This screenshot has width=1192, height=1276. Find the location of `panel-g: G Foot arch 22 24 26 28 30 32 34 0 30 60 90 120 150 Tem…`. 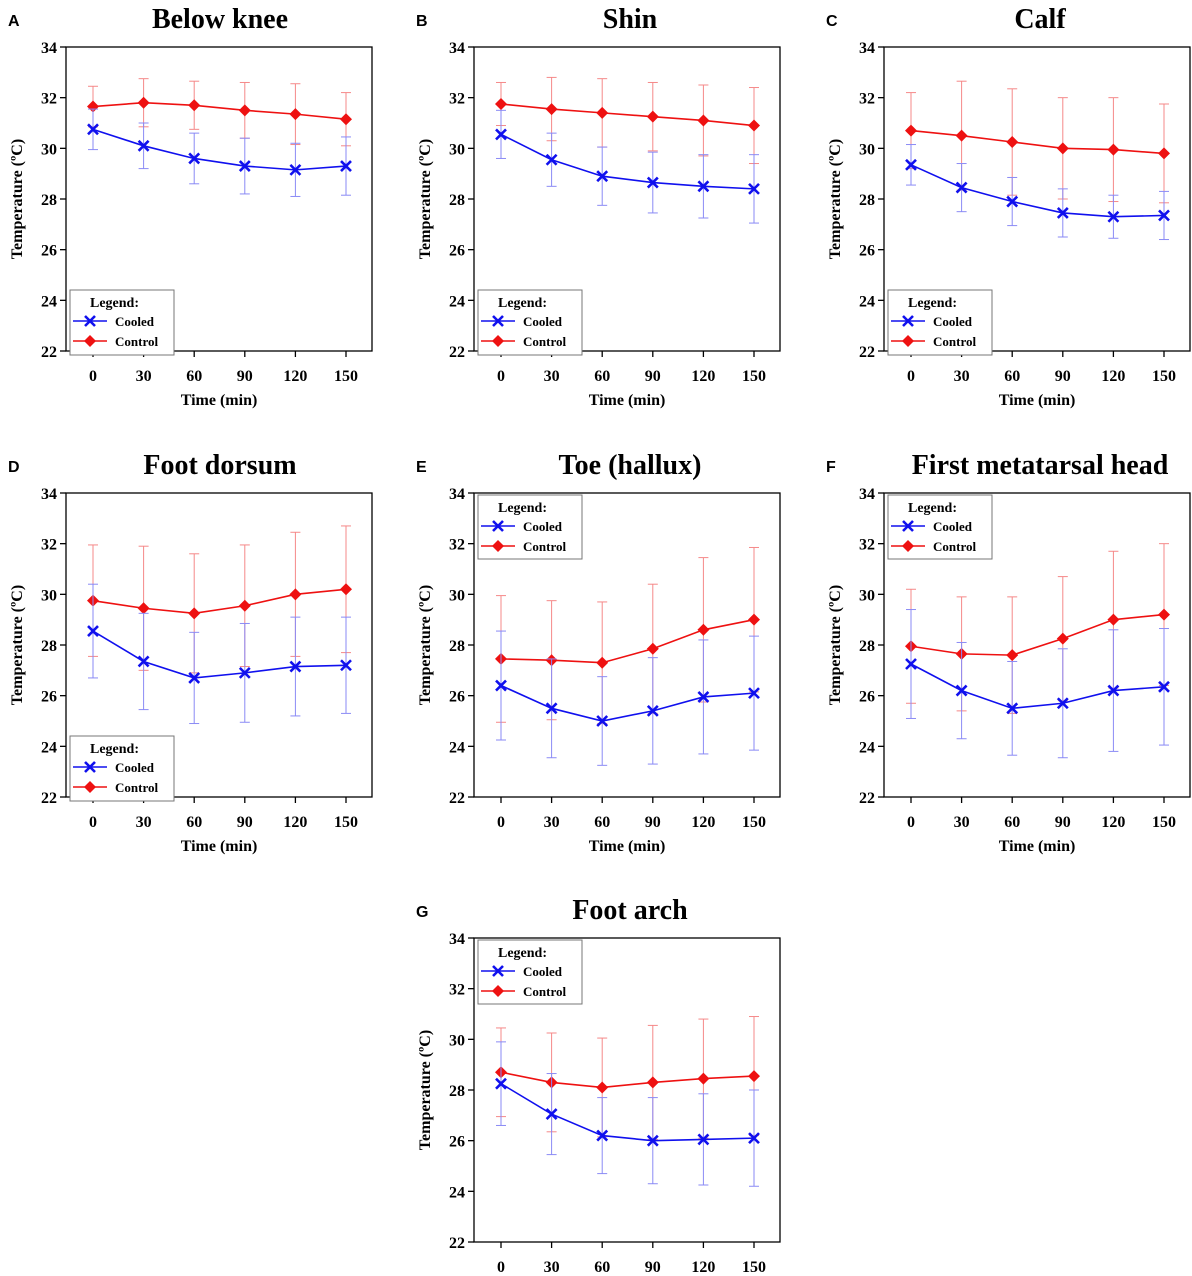

panel-g: G Foot arch 22 24 26 28 30 32 34 0 30 60 90 120 150 Tem… is located at coordinates (598, 1085).